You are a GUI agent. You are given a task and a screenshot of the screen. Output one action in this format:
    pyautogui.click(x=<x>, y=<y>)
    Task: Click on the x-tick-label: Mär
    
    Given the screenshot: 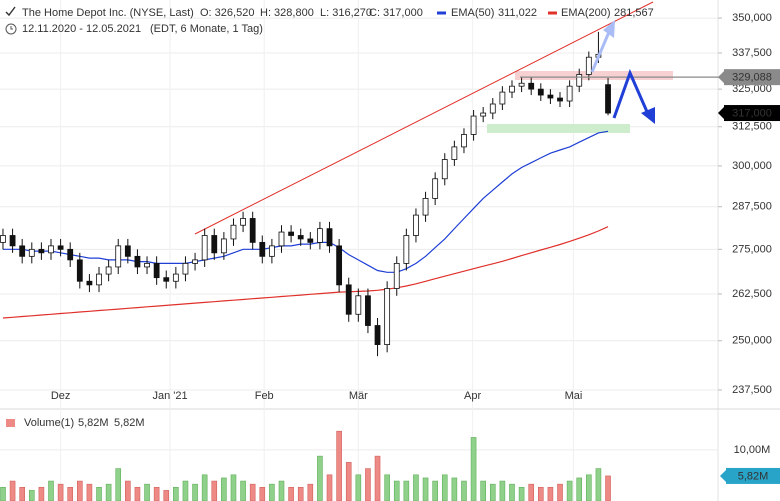 What is the action you would take?
    pyautogui.click(x=358, y=396)
    